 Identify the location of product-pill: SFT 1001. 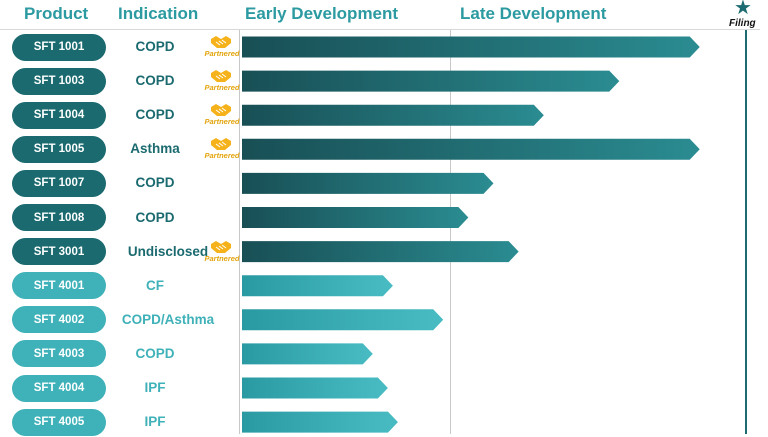
(59, 47).